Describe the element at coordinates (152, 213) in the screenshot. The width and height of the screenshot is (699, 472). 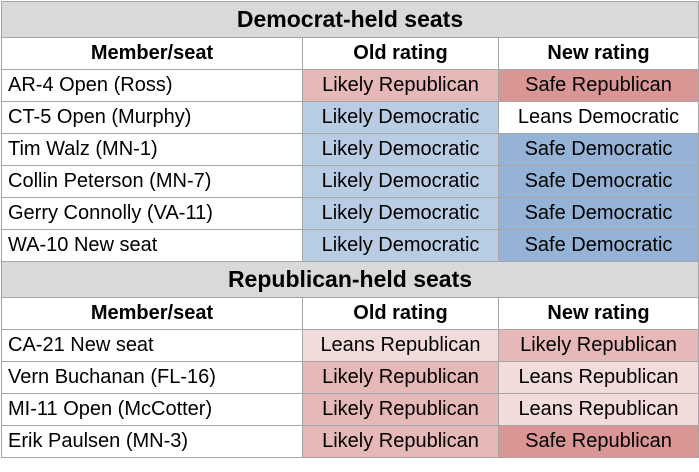
I see `member-cell: Gerry Connolly (VA-11)` at that location.